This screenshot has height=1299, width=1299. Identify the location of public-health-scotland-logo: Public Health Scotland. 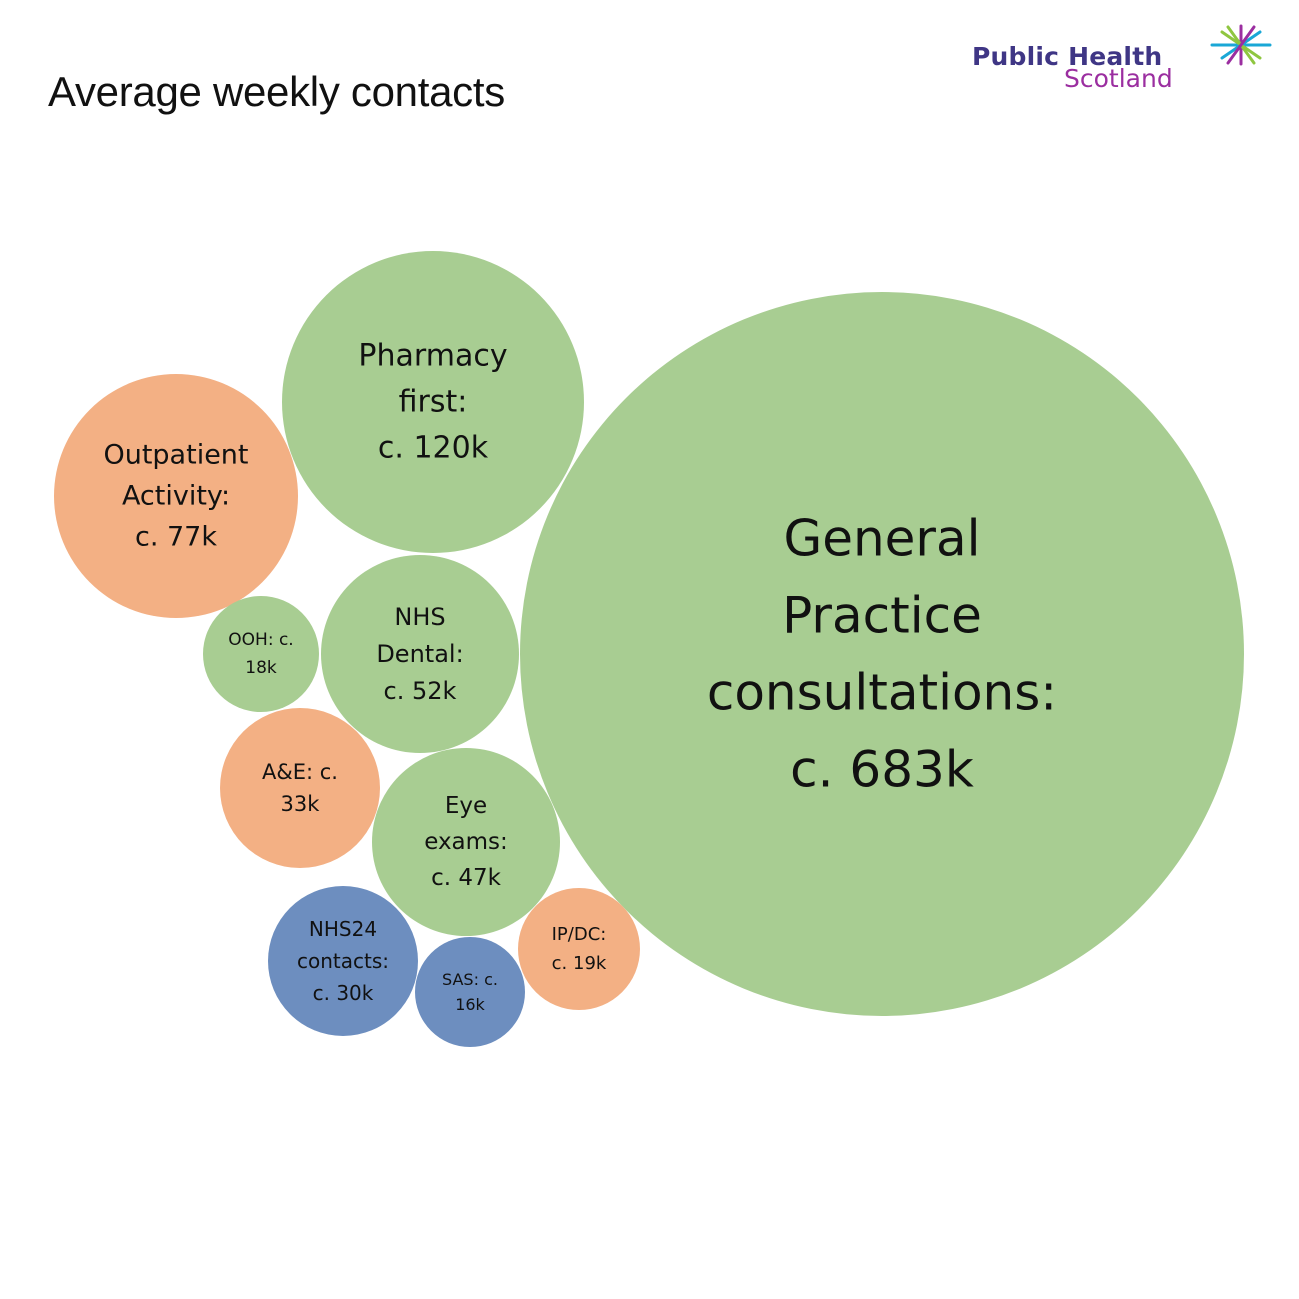
(1123, 60).